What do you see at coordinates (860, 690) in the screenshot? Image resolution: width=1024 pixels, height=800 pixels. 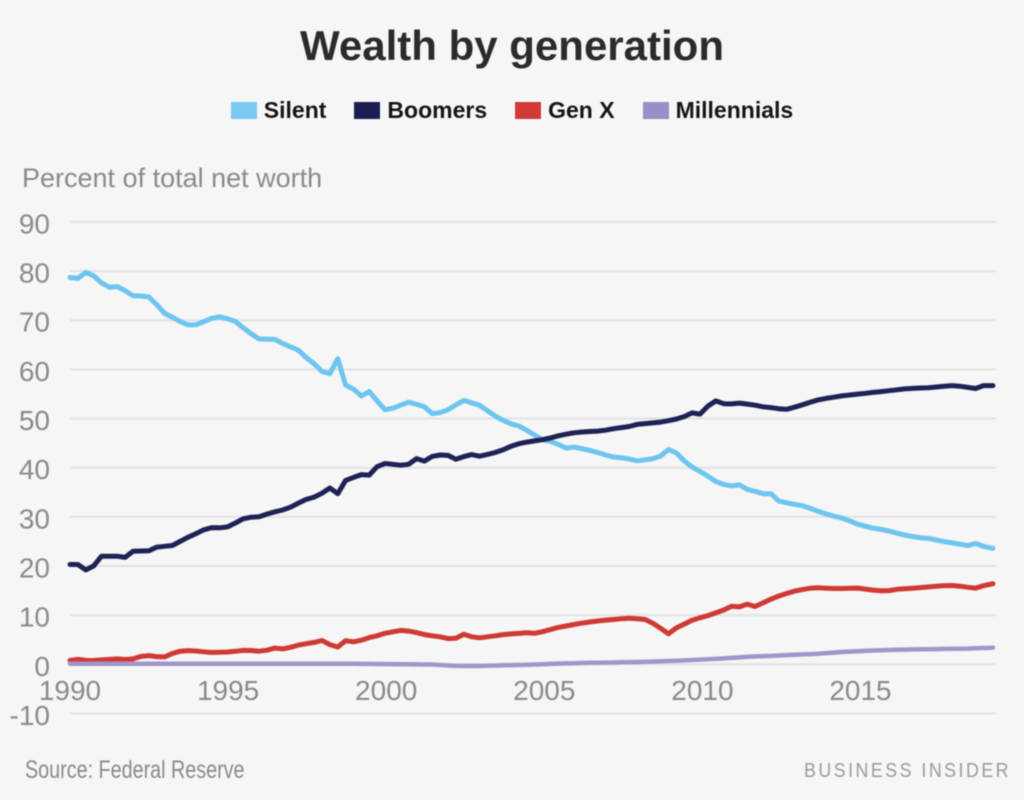 I see `svg-text: 2015` at bounding box center [860, 690].